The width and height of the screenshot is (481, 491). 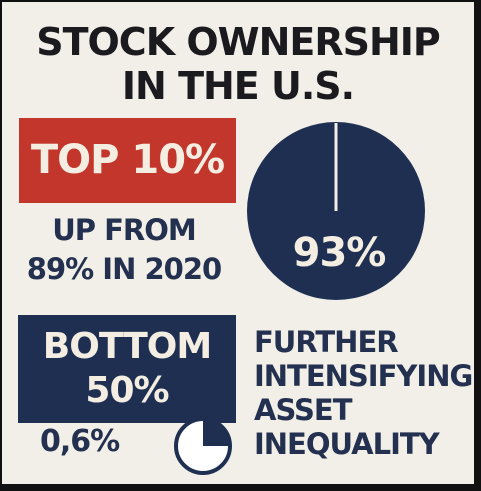 I want to click on top-10-label: TOP 10%, so click(x=127, y=160).